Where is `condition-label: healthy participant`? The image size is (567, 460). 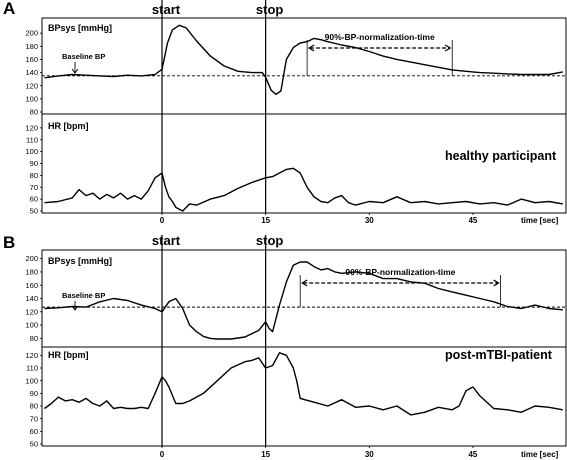 condition-label: healthy participant is located at coordinates (501, 156).